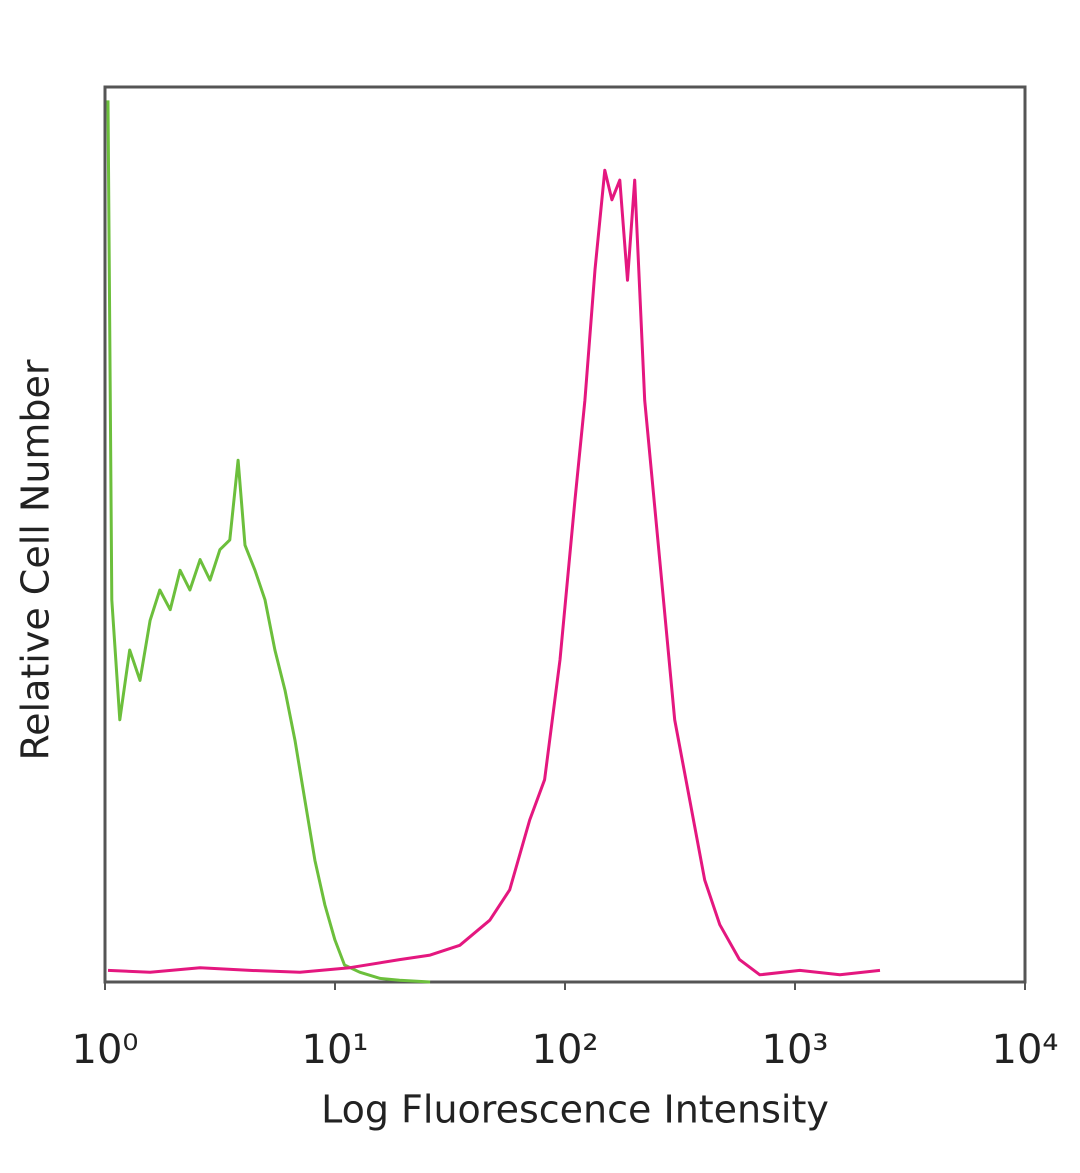 This screenshot has height=1173, width=1080. What do you see at coordinates (575, 1110) in the screenshot?
I see `x-axis-label: Log Fluorescence Intensity` at bounding box center [575, 1110].